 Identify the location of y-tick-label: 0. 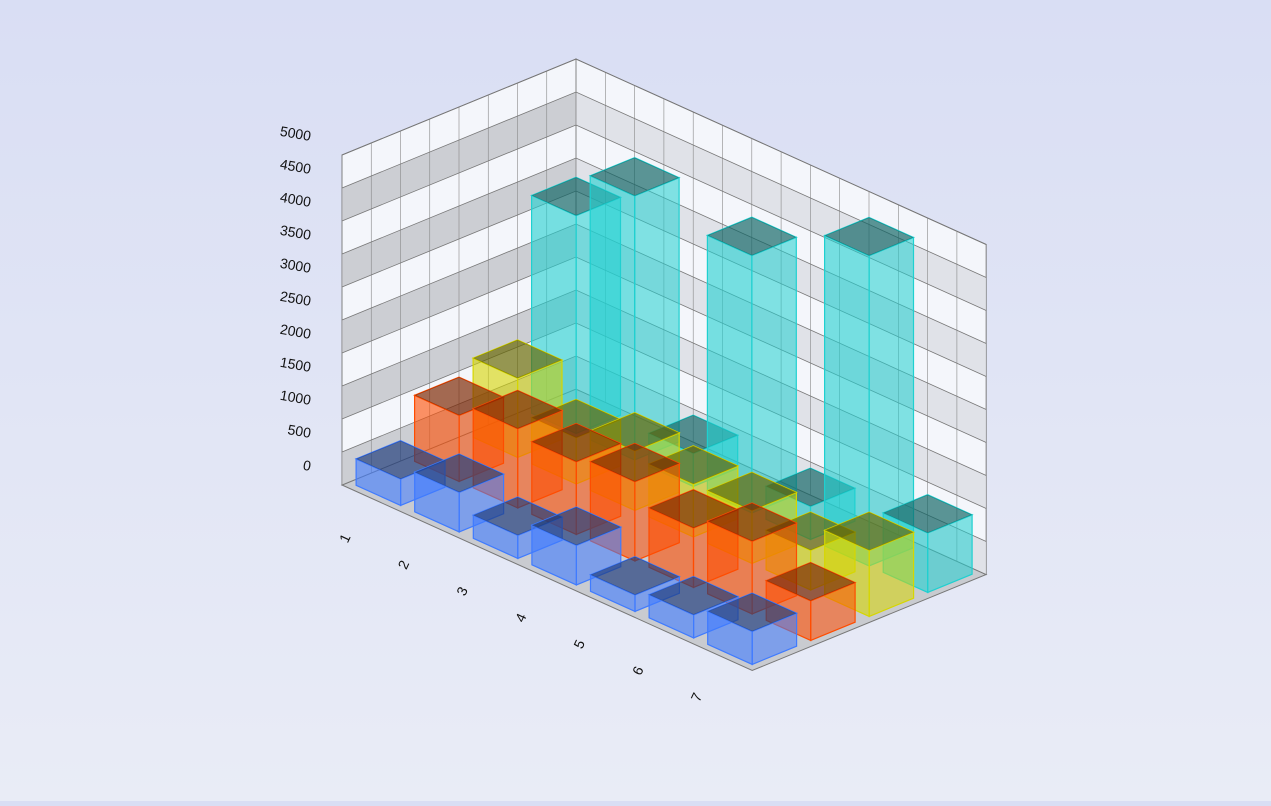
(307, 465).